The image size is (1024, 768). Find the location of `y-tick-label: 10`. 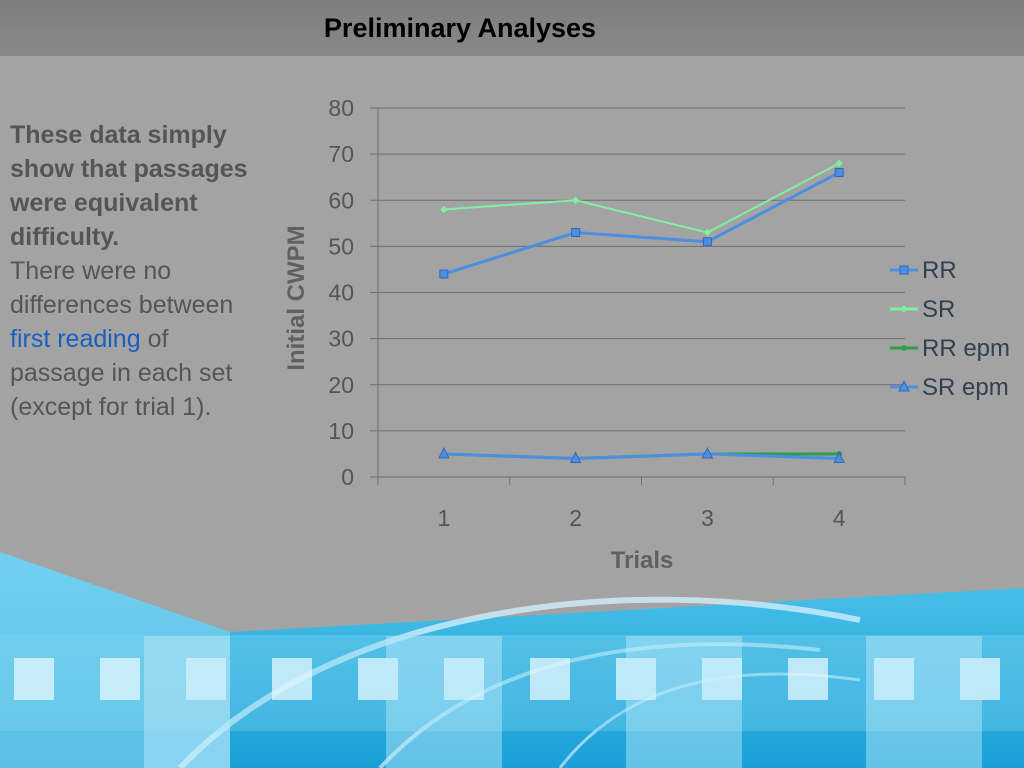

y-tick-label: 10 is located at coordinates (341, 431).